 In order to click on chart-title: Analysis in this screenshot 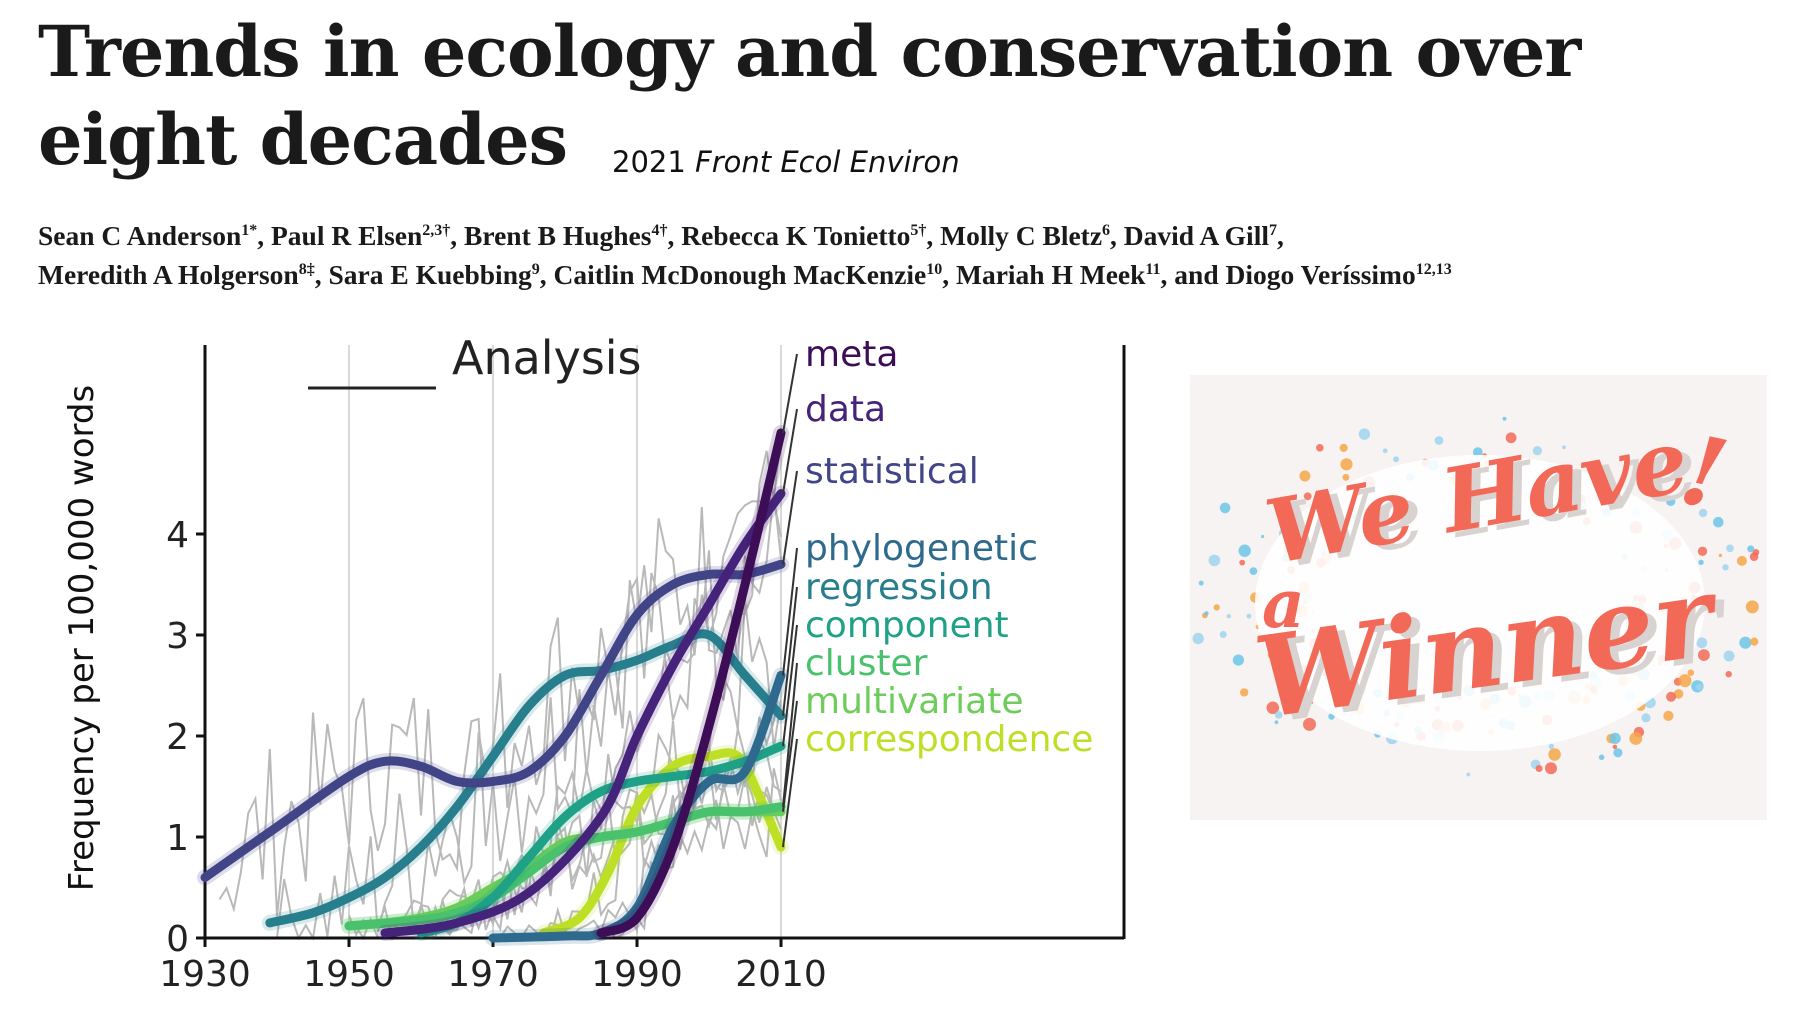, I will do `click(547, 361)`.